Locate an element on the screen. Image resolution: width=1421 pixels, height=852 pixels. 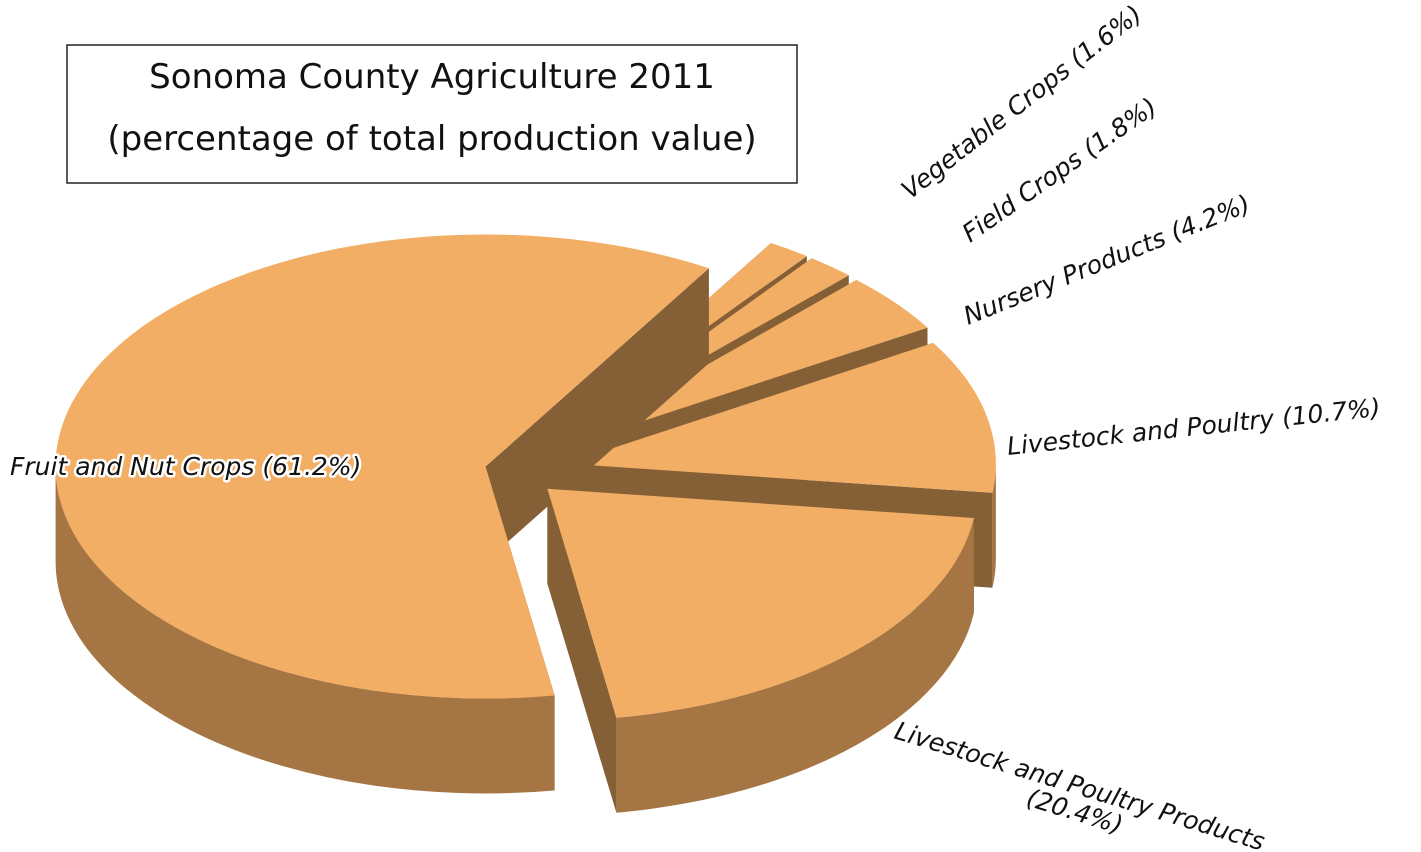
slice-value: (61.2%) is located at coordinates (311, 466).